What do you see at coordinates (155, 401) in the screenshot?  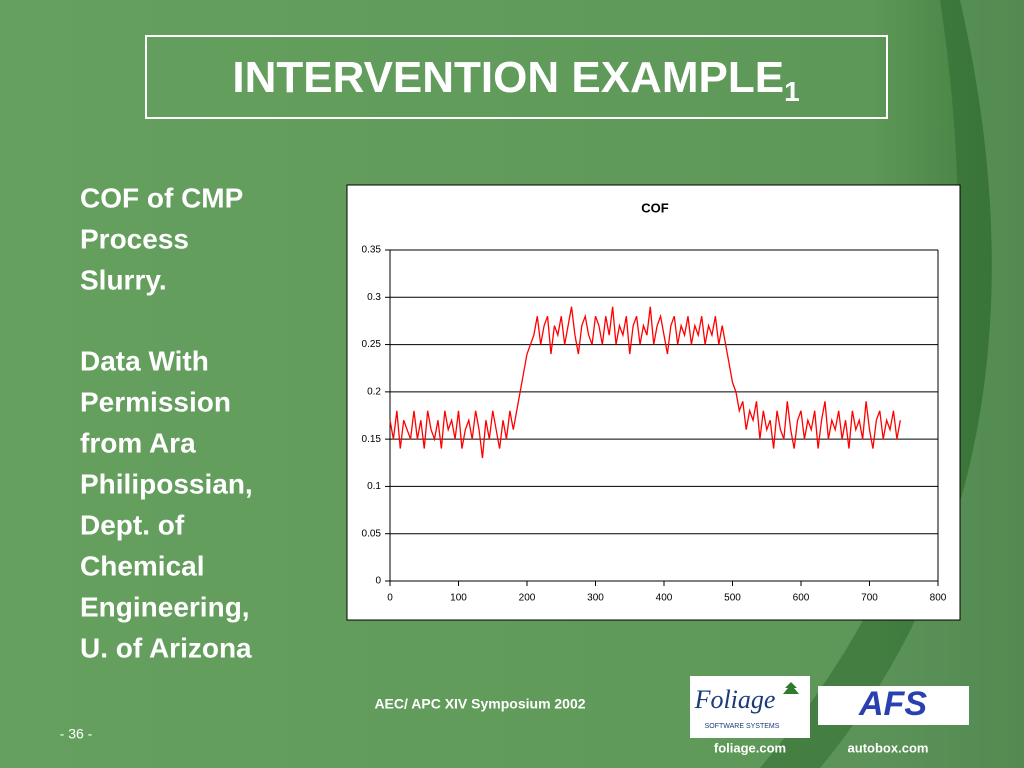 I see `body-line: Permission` at bounding box center [155, 401].